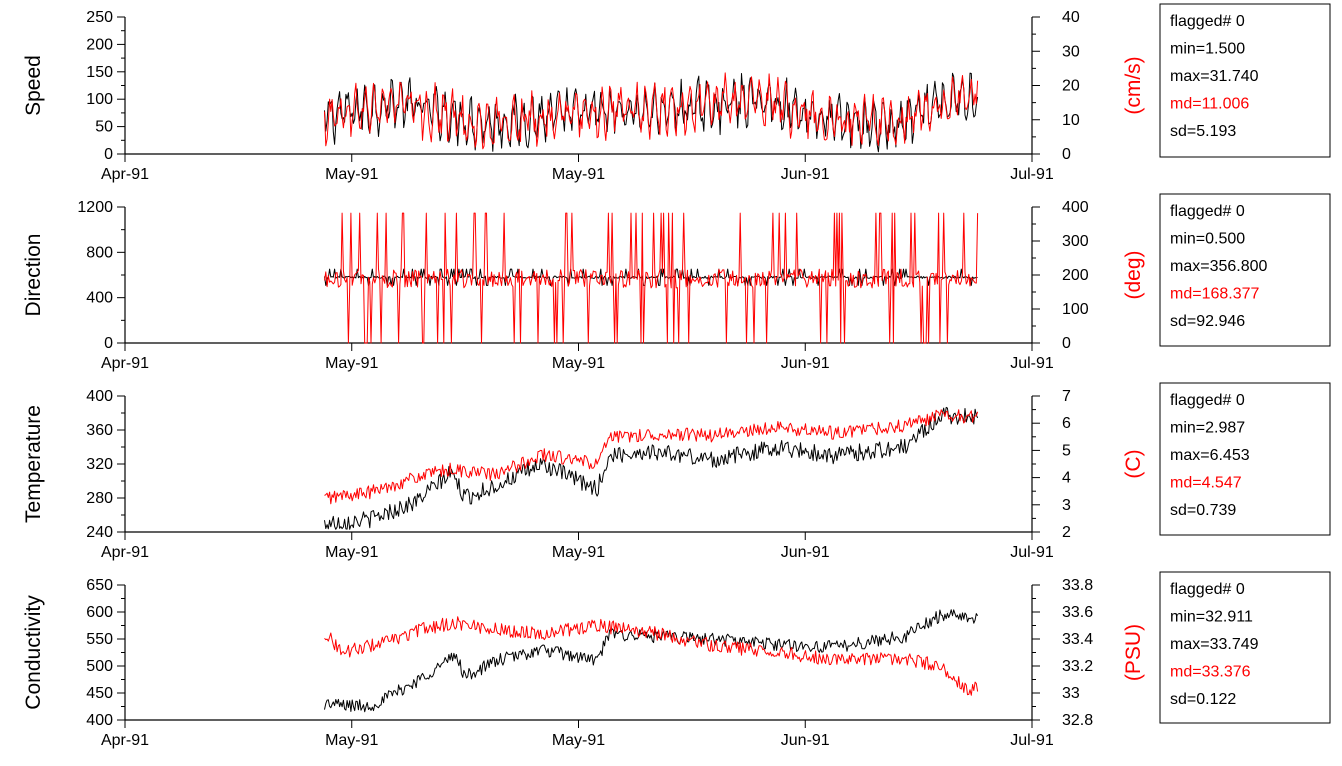  Describe the element at coordinates (1066, 532) in the screenshot. I see `right-tick-label: 2` at that location.